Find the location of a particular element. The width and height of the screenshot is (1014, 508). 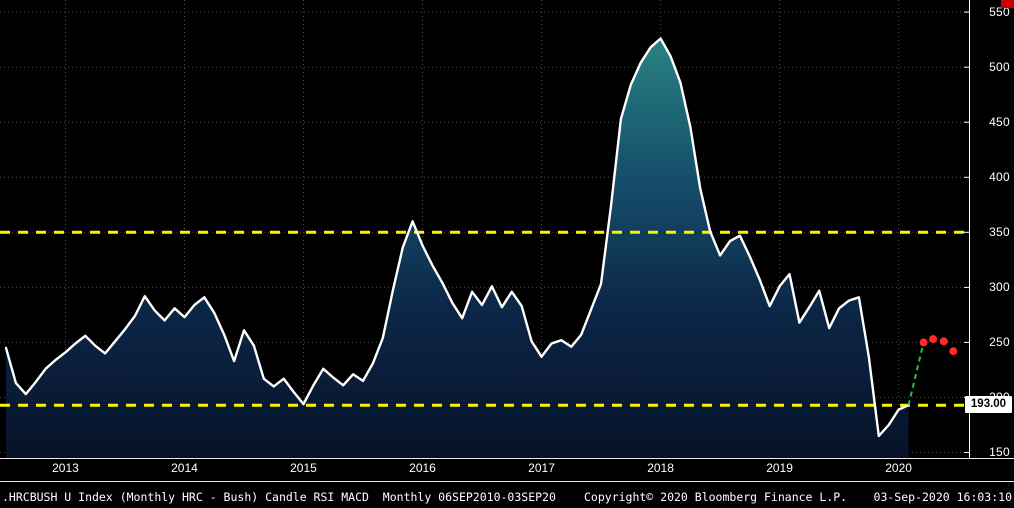

x-axis-line is located at coordinates (507, 458).